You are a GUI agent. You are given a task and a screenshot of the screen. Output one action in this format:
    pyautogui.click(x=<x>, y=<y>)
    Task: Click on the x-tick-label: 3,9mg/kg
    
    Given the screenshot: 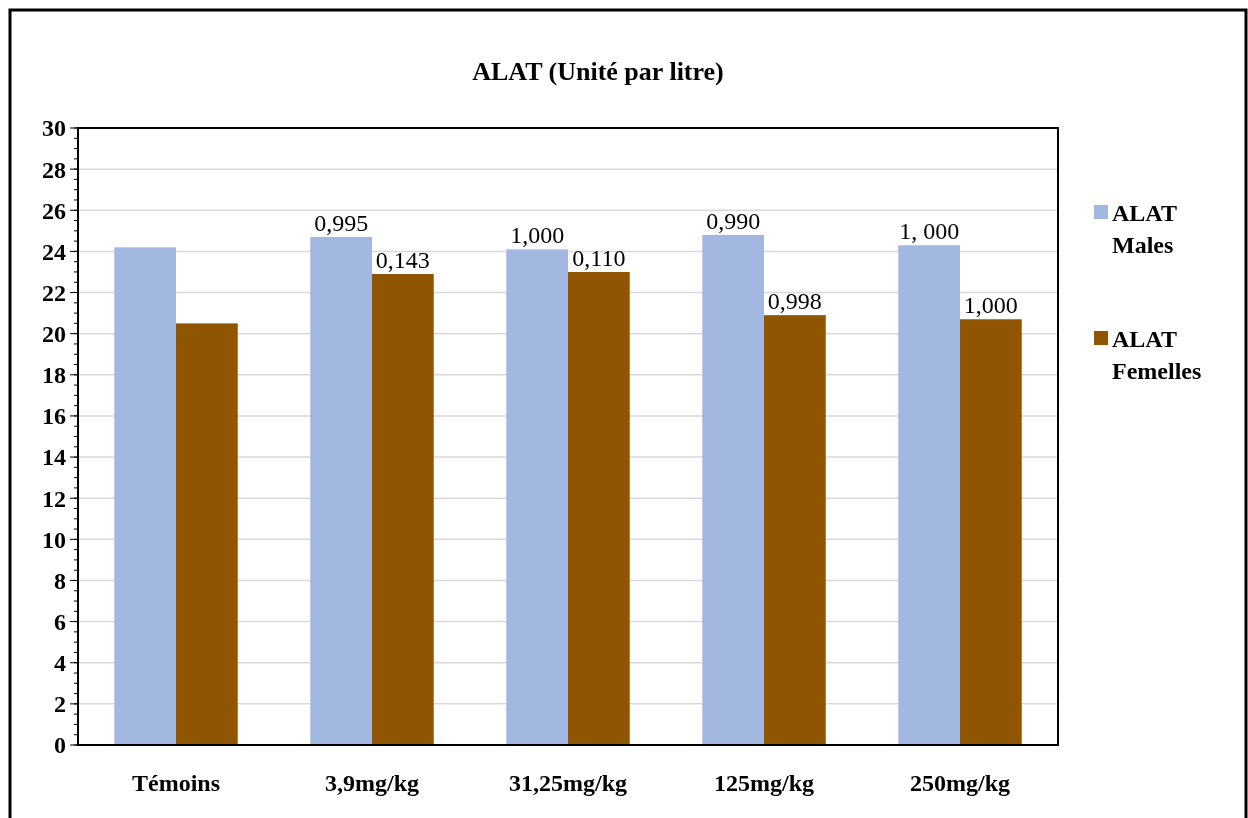 What is the action you would take?
    pyautogui.click(x=372, y=783)
    